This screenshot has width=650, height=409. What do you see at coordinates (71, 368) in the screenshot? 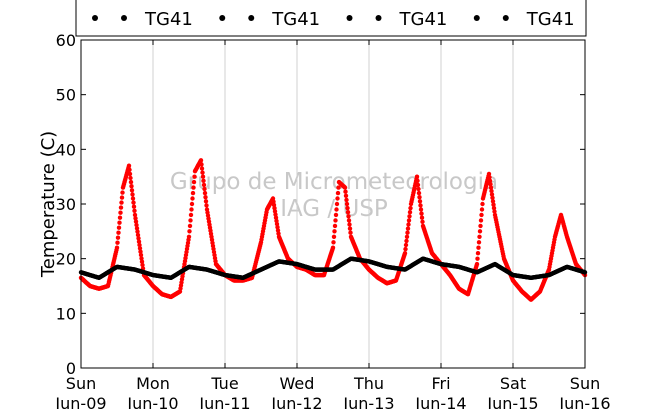
I see `y-tick-label: 0` at bounding box center [71, 368].